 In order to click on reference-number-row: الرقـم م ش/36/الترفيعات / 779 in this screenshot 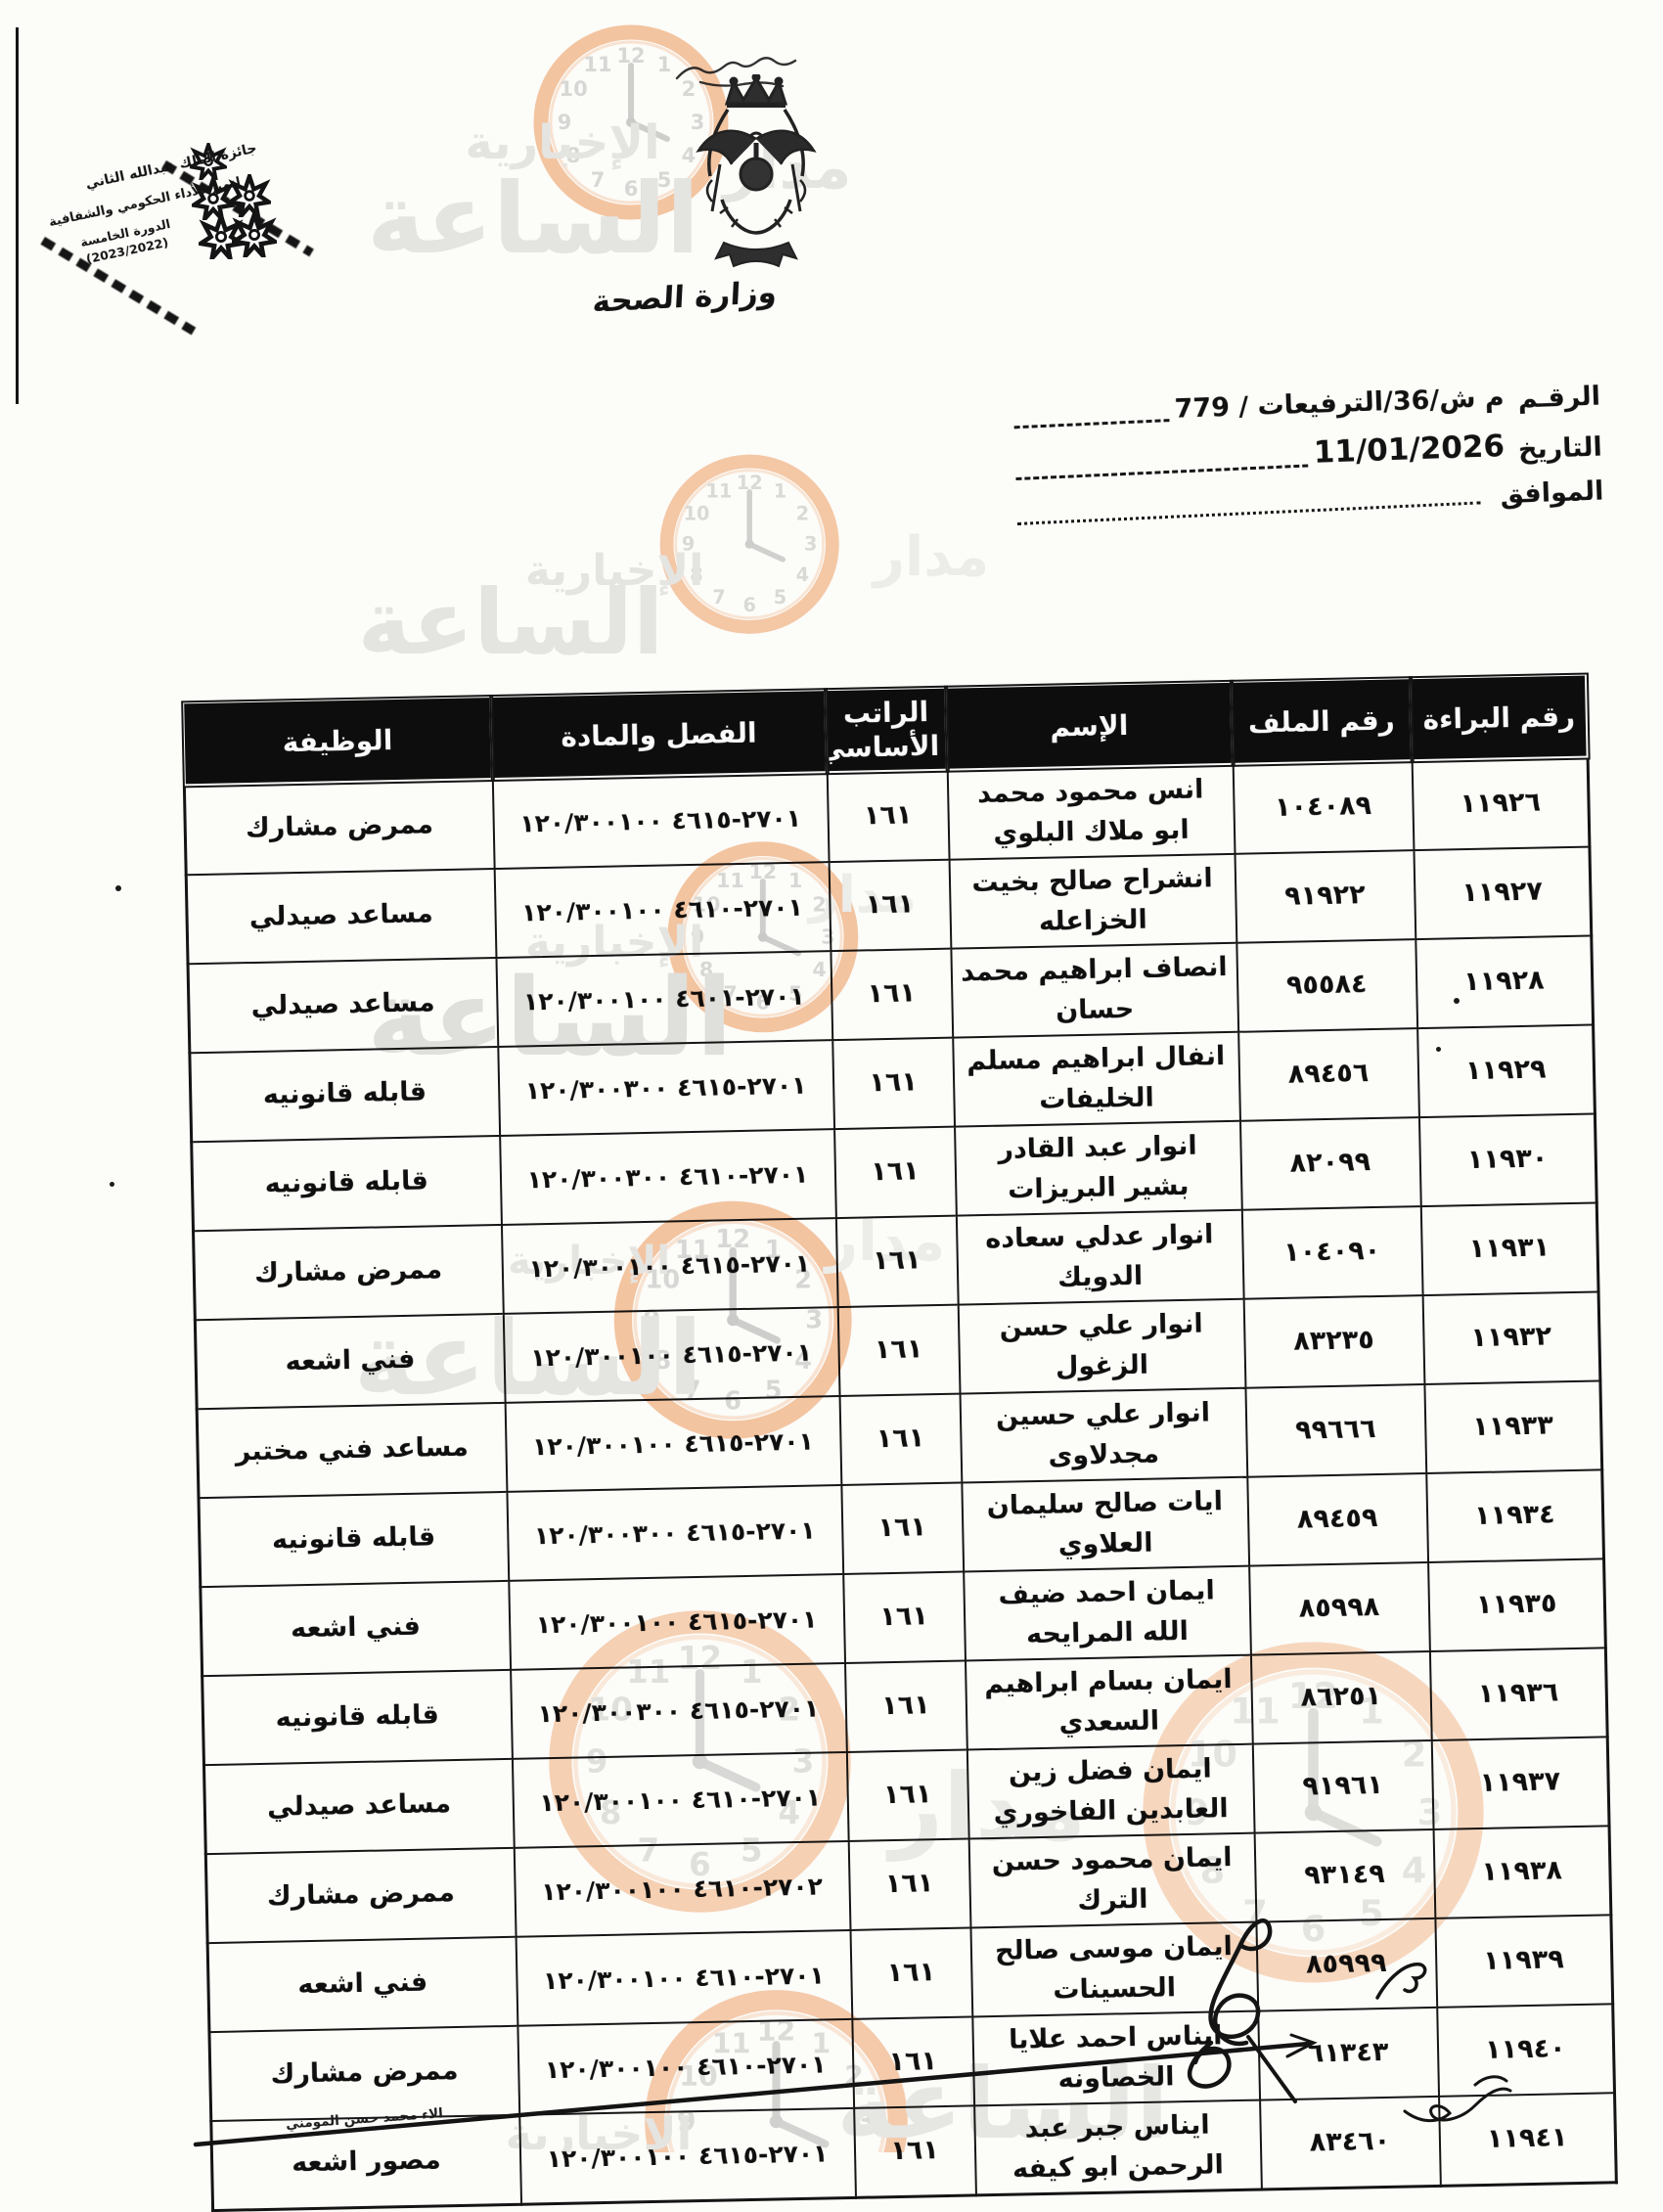, I will do `click(1307, 406)`.